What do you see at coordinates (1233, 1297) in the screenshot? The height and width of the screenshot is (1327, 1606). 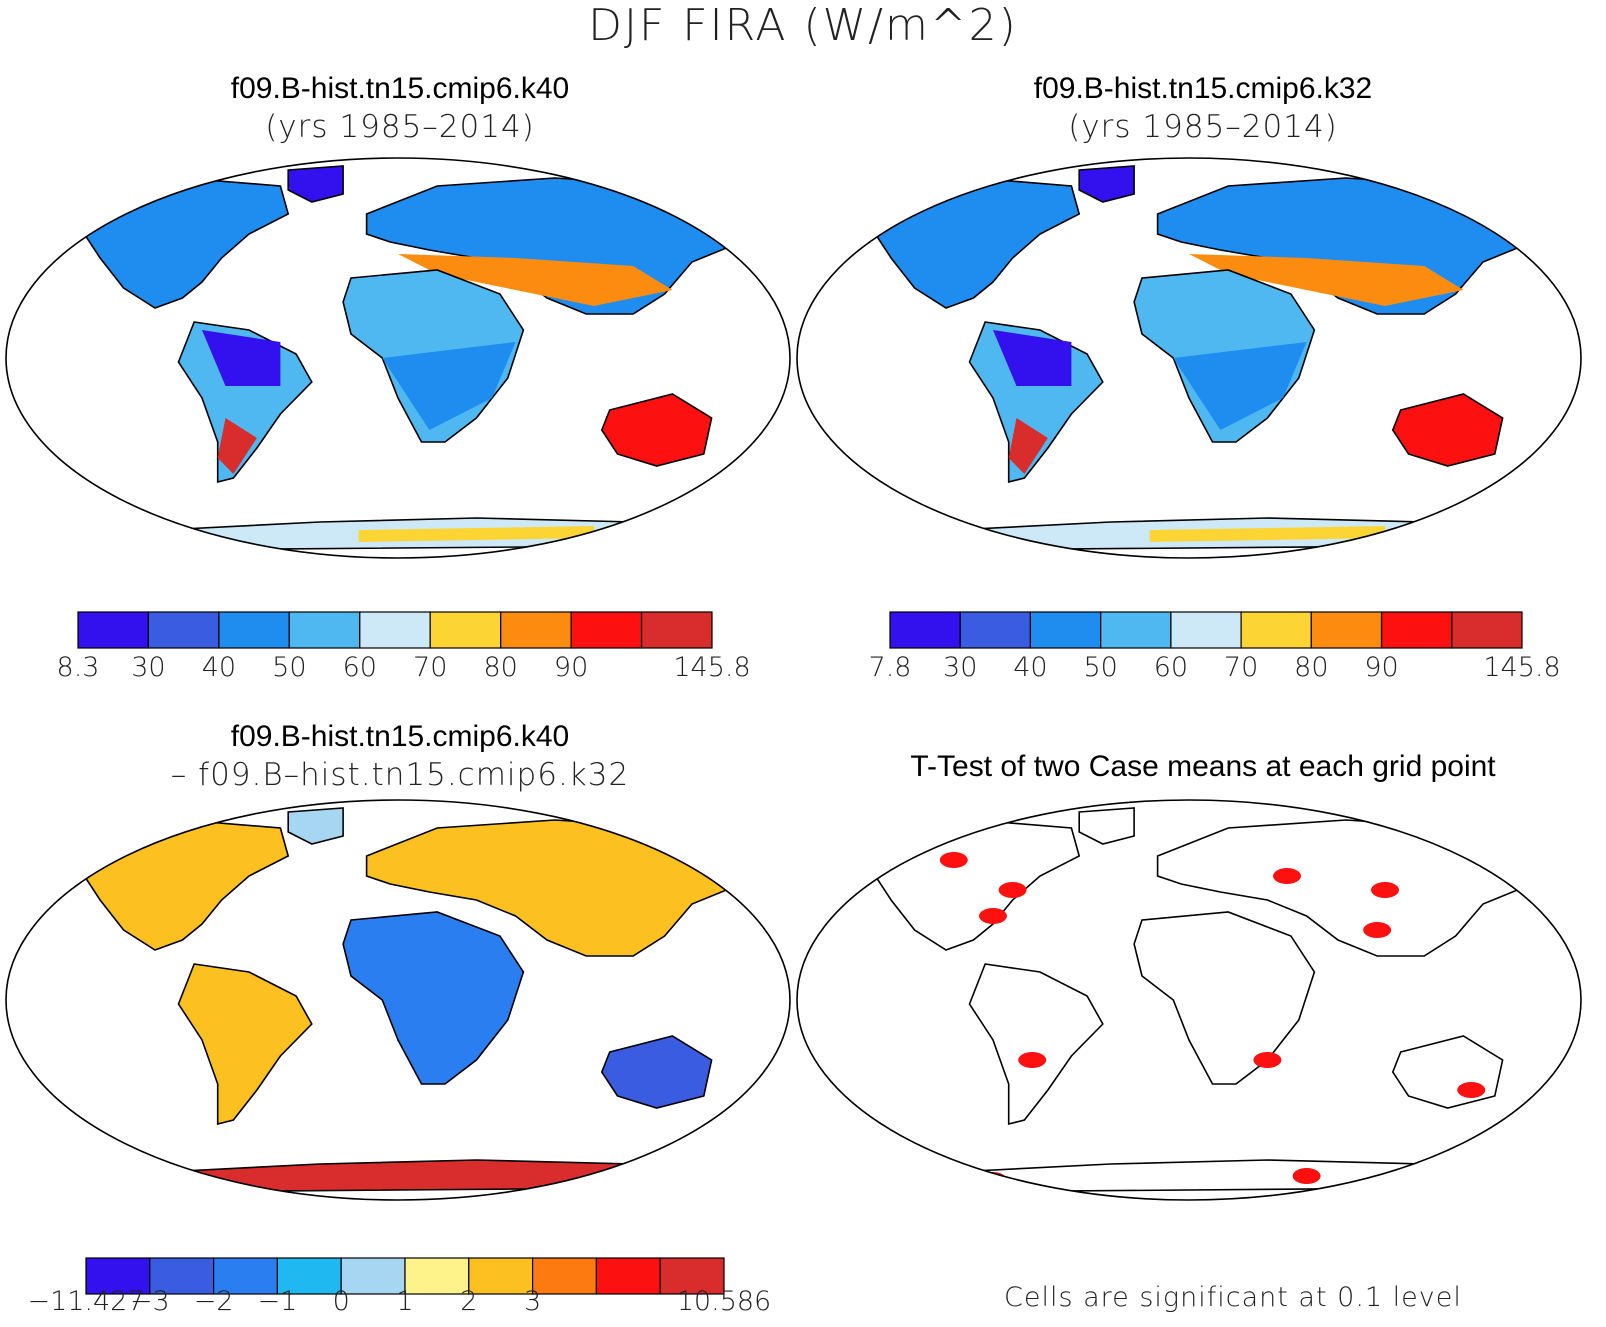 I see `significance-note: Cells are significant at 0.1 level` at bounding box center [1233, 1297].